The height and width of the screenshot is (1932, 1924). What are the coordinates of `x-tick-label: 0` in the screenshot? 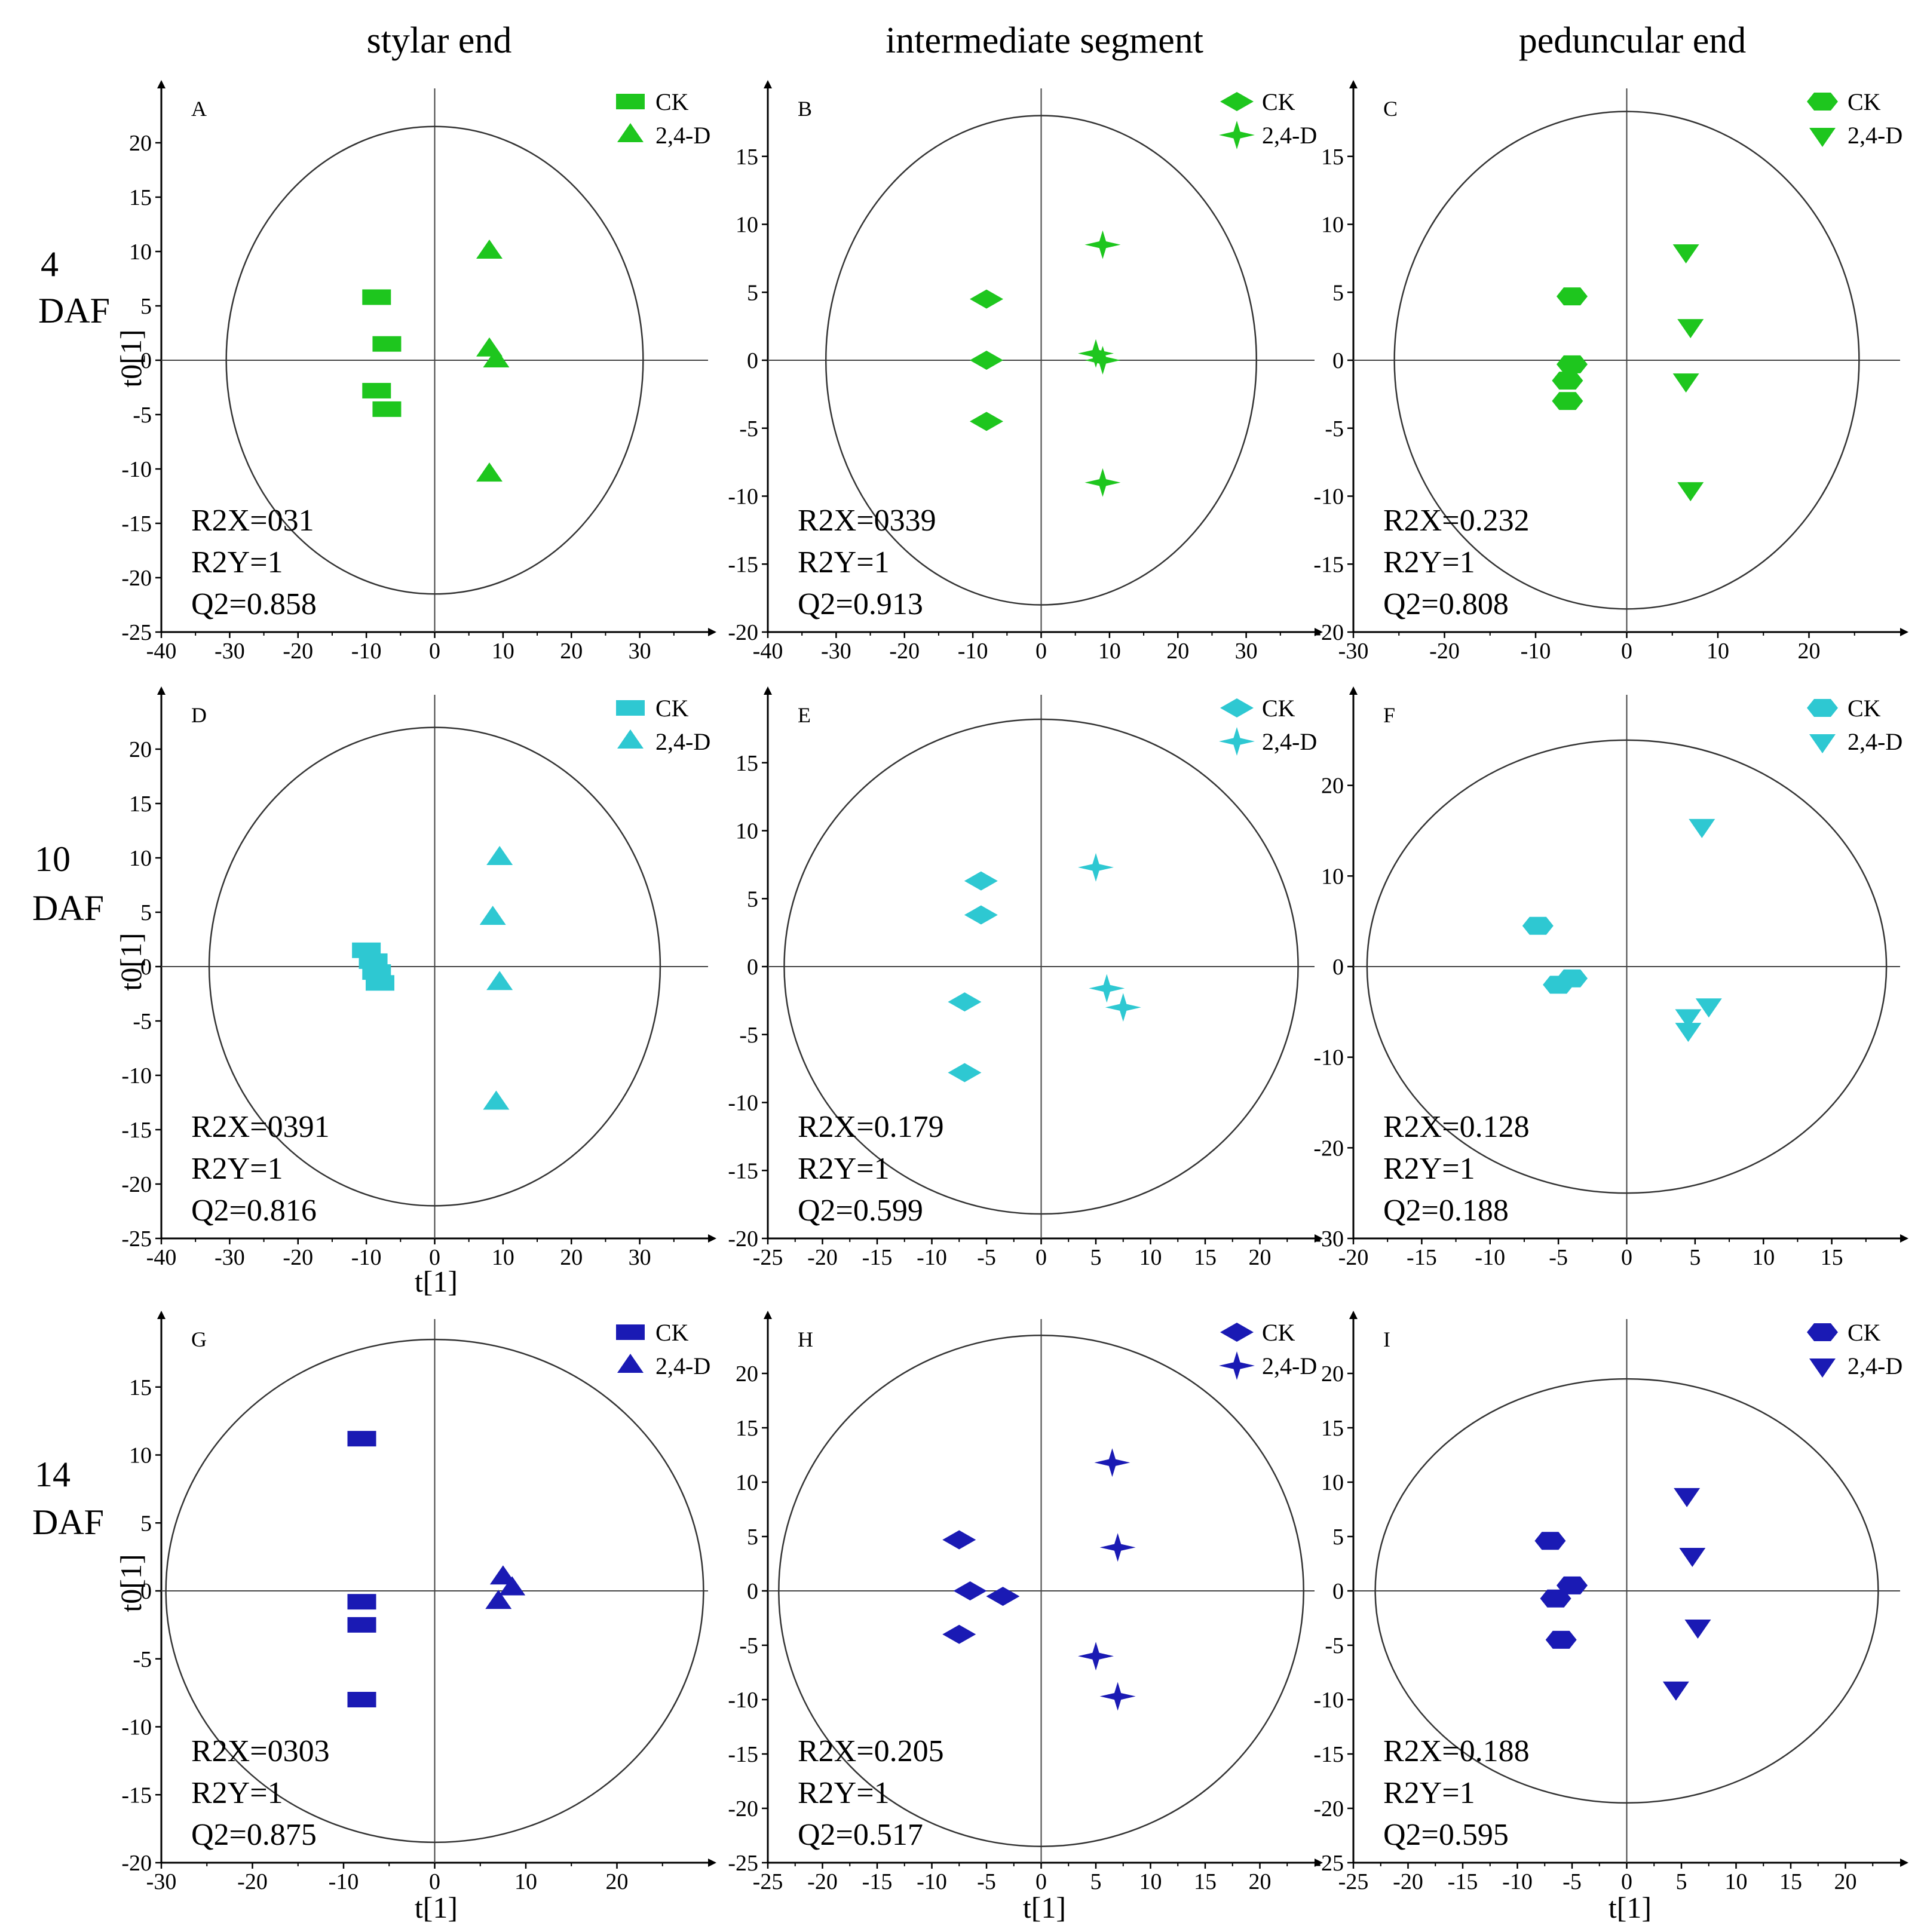 It's located at (1041, 1257).